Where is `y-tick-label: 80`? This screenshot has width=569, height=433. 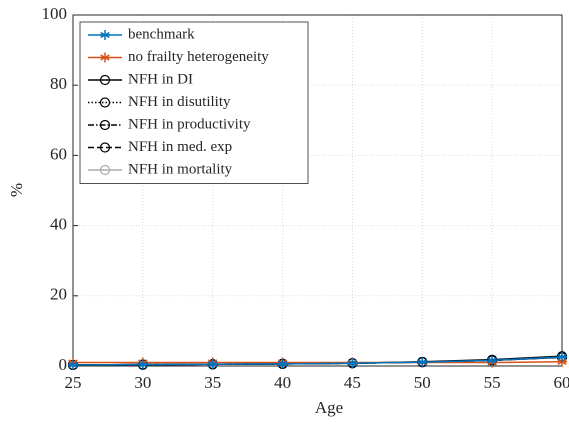
y-tick-label: 80 is located at coordinates (58, 83).